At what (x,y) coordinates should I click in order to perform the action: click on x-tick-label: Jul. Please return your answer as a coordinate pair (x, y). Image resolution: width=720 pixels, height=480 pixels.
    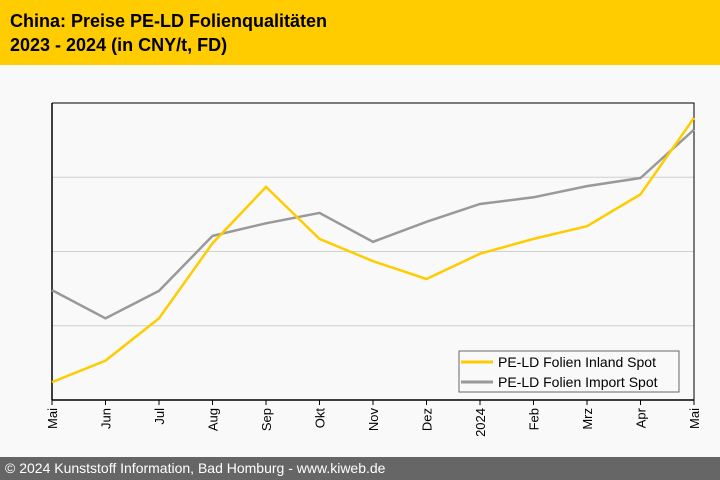
    Looking at the image, I should click on (159, 416).